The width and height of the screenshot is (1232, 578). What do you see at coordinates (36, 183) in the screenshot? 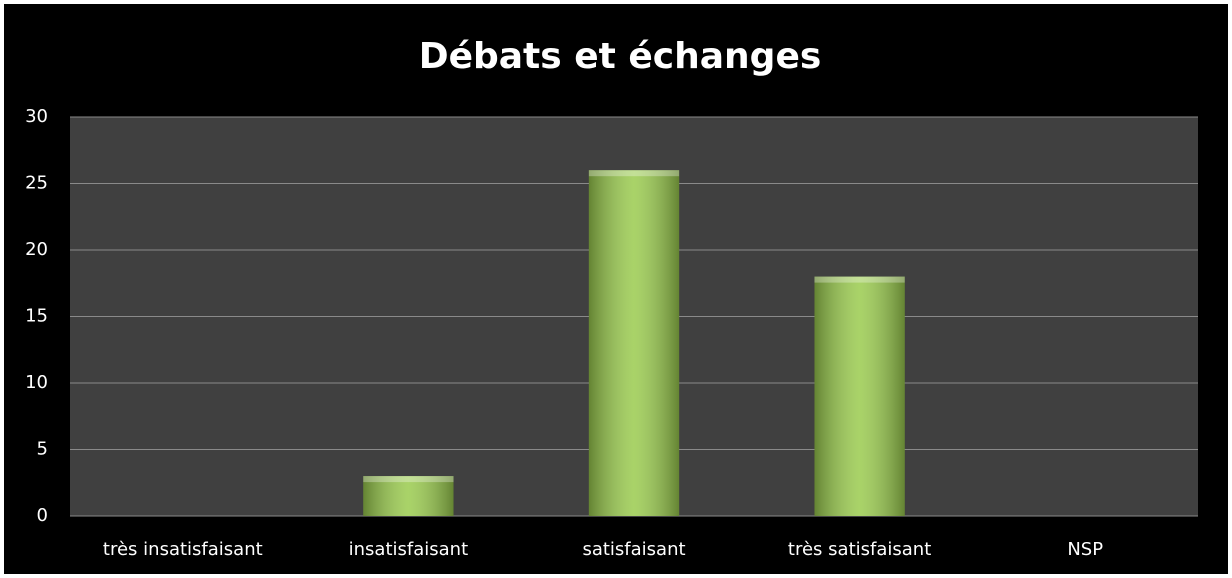
I see `y-tick-label: 25` at bounding box center [36, 183].